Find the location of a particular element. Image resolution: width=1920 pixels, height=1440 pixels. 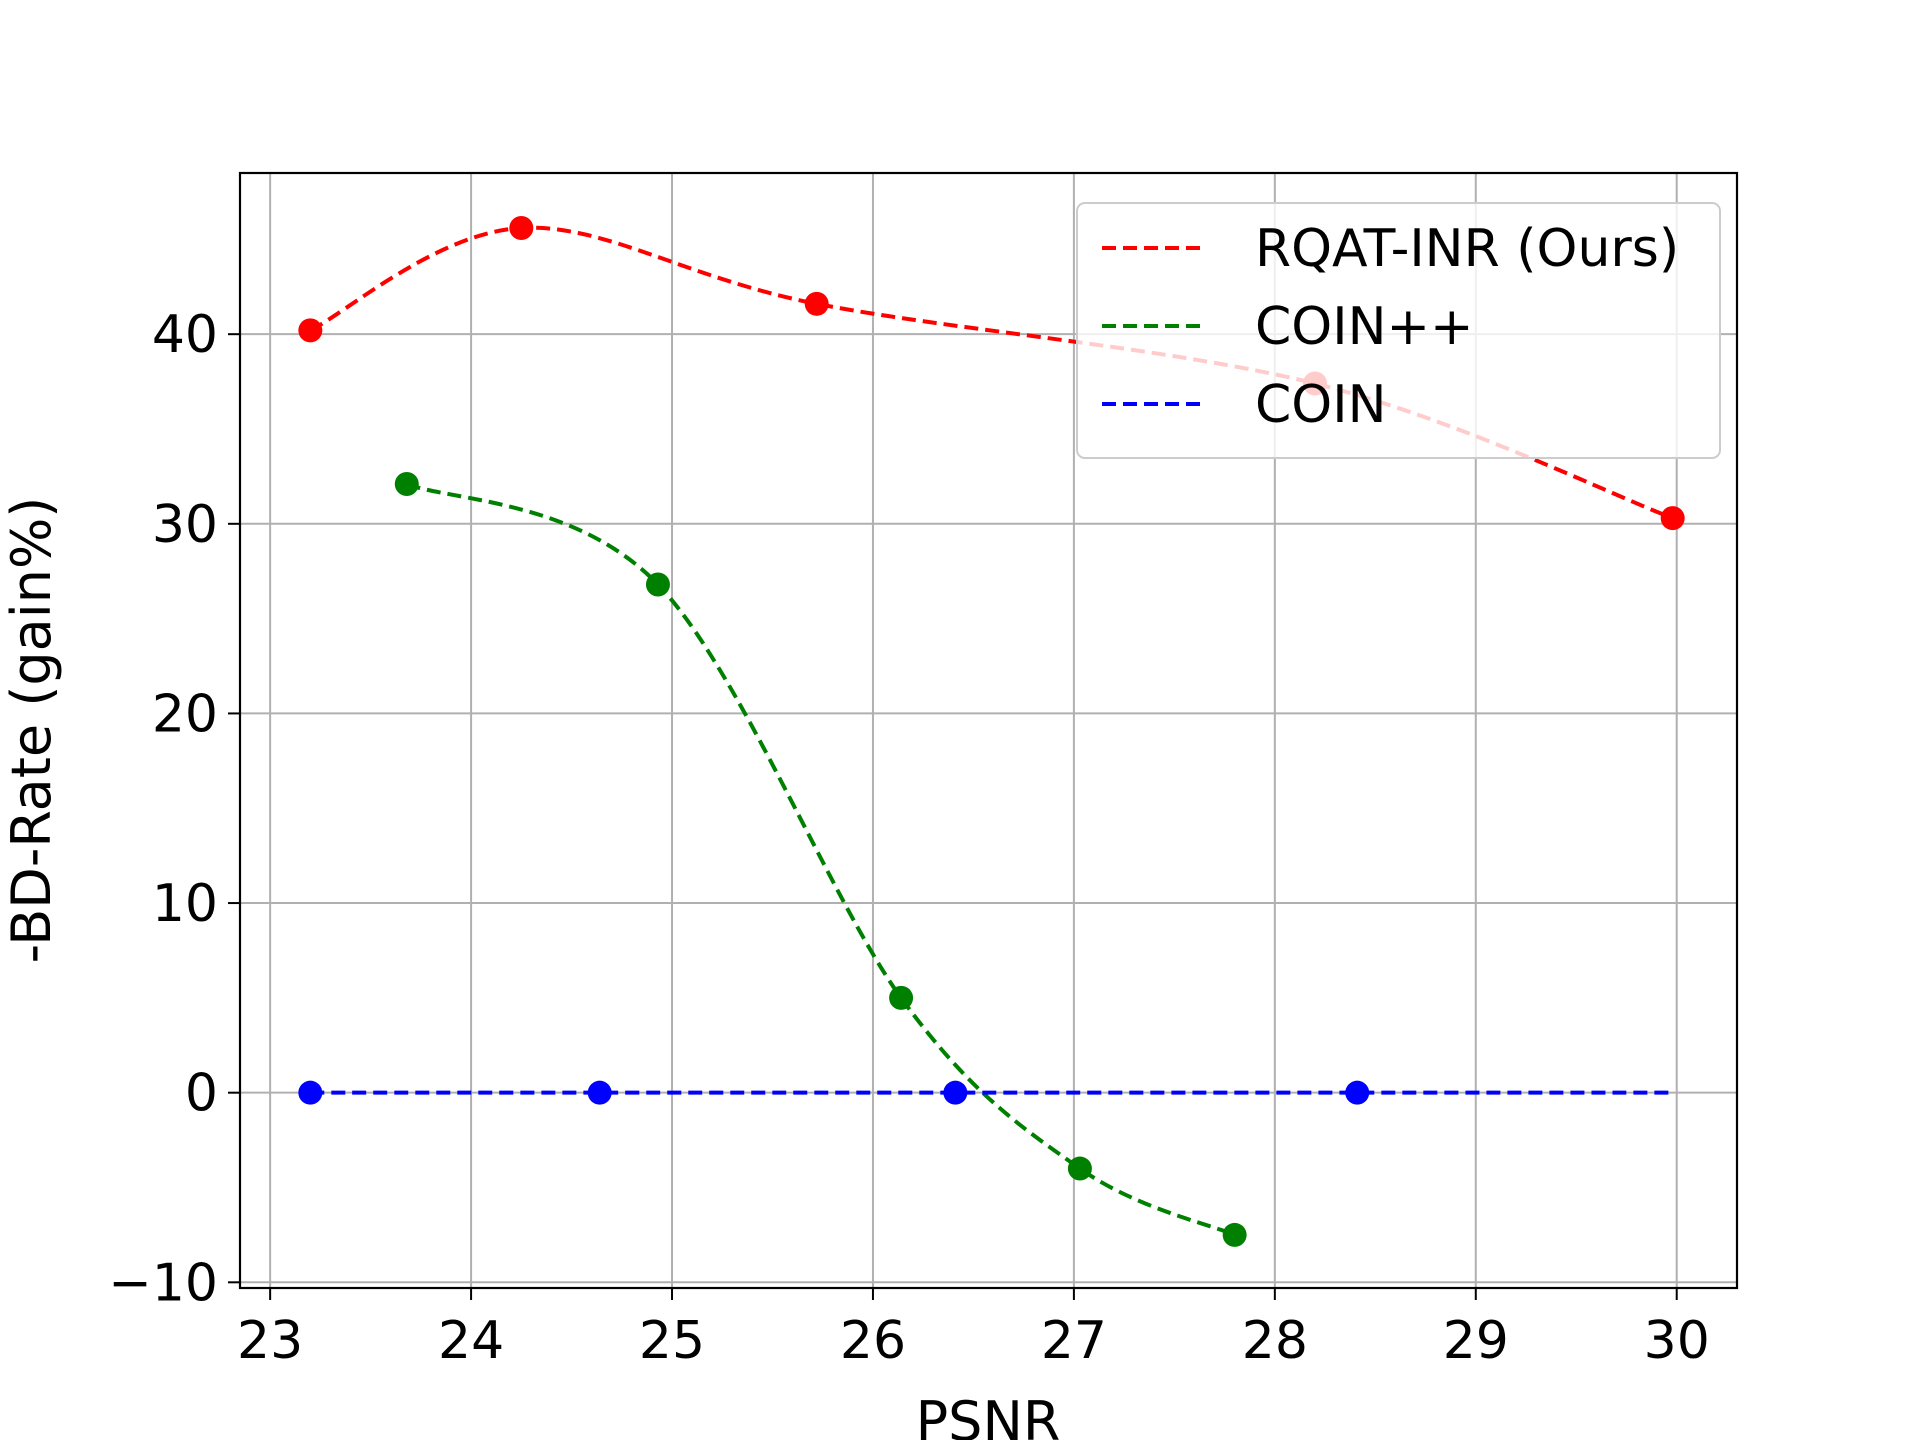

y-tick-label: 40 is located at coordinates (185, 335).